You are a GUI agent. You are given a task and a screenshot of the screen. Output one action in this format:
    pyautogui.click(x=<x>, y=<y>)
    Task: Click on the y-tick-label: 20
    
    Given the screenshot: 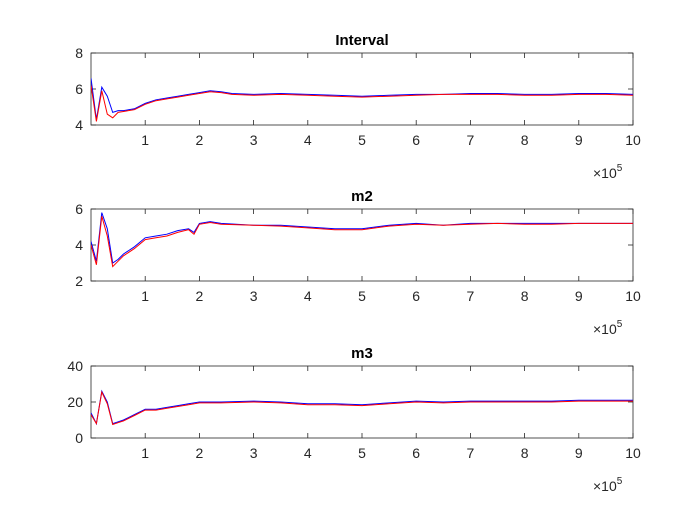 What is the action you would take?
    pyautogui.click(x=75, y=402)
    